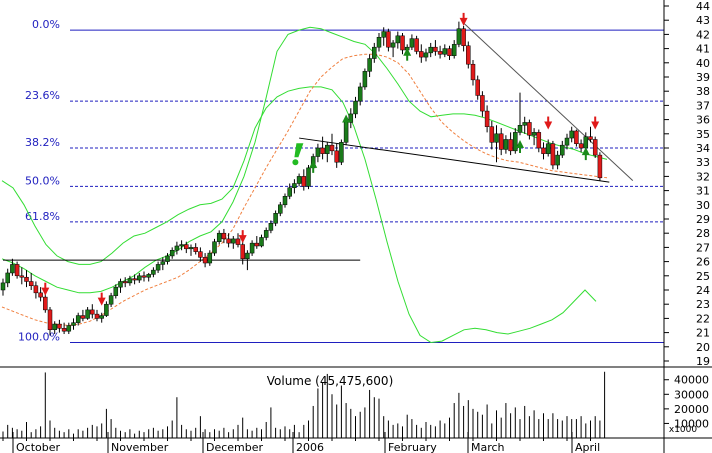 Image resolution: width=712 pixels, height=453 pixels. What do you see at coordinates (703, 176) in the screenshot?
I see `price-tick-label: 32` at bounding box center [703, 176].